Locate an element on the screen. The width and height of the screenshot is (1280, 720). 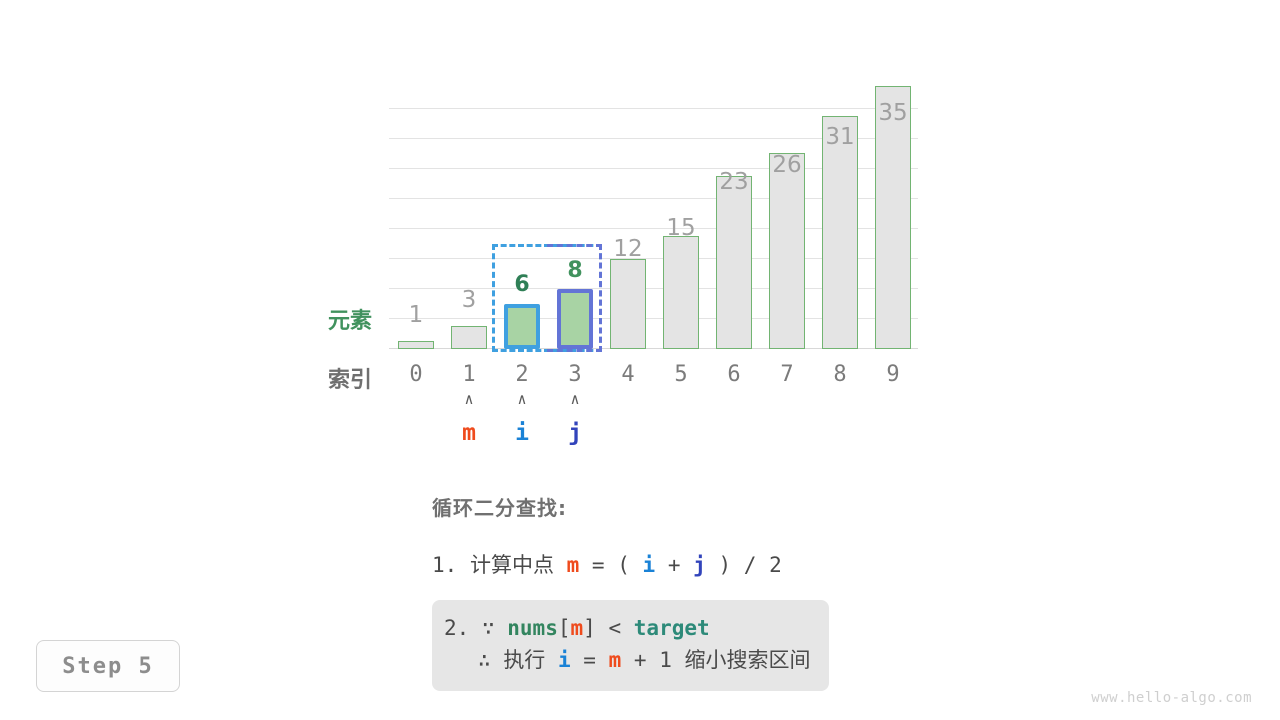
index-tick-2: 2 is located at coordinates (522, 374).